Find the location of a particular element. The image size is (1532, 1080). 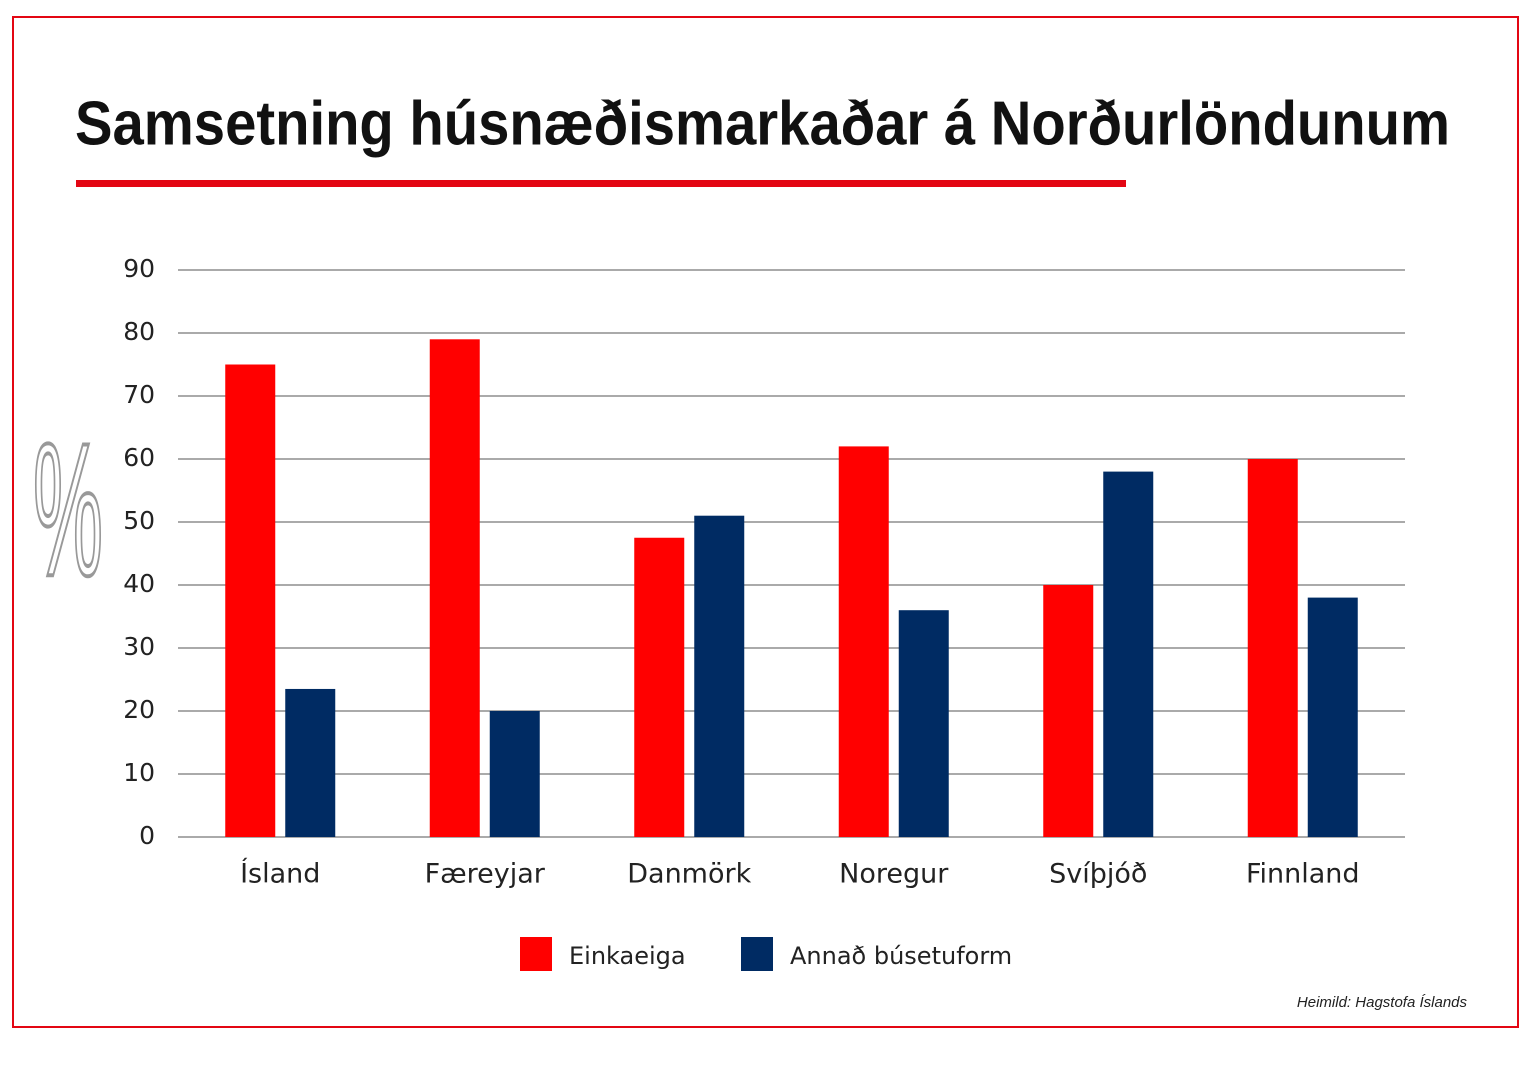

x-tick-label: Svíþjóð is located at coordinates (1098, 874).